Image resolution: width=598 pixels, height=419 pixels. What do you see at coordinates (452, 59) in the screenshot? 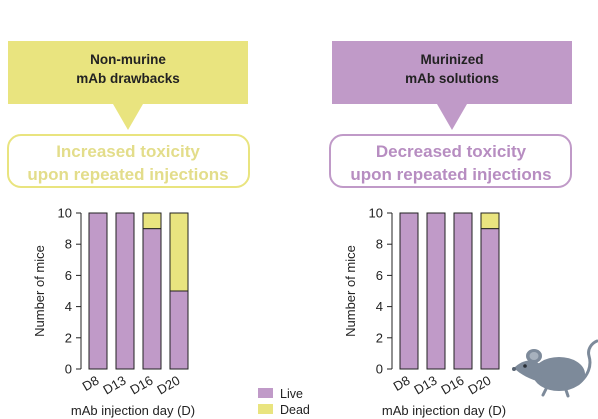
I see `right-banner-line1: Murinized` at bounding box center [452, 59].